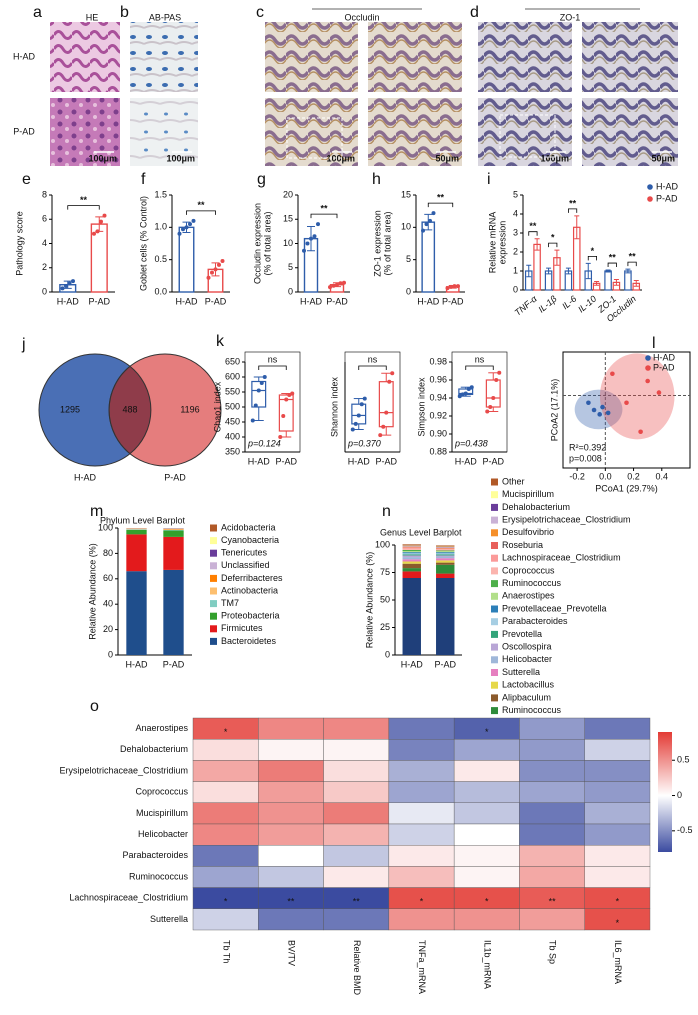  I want to click on significance: *, so click(593, 251).